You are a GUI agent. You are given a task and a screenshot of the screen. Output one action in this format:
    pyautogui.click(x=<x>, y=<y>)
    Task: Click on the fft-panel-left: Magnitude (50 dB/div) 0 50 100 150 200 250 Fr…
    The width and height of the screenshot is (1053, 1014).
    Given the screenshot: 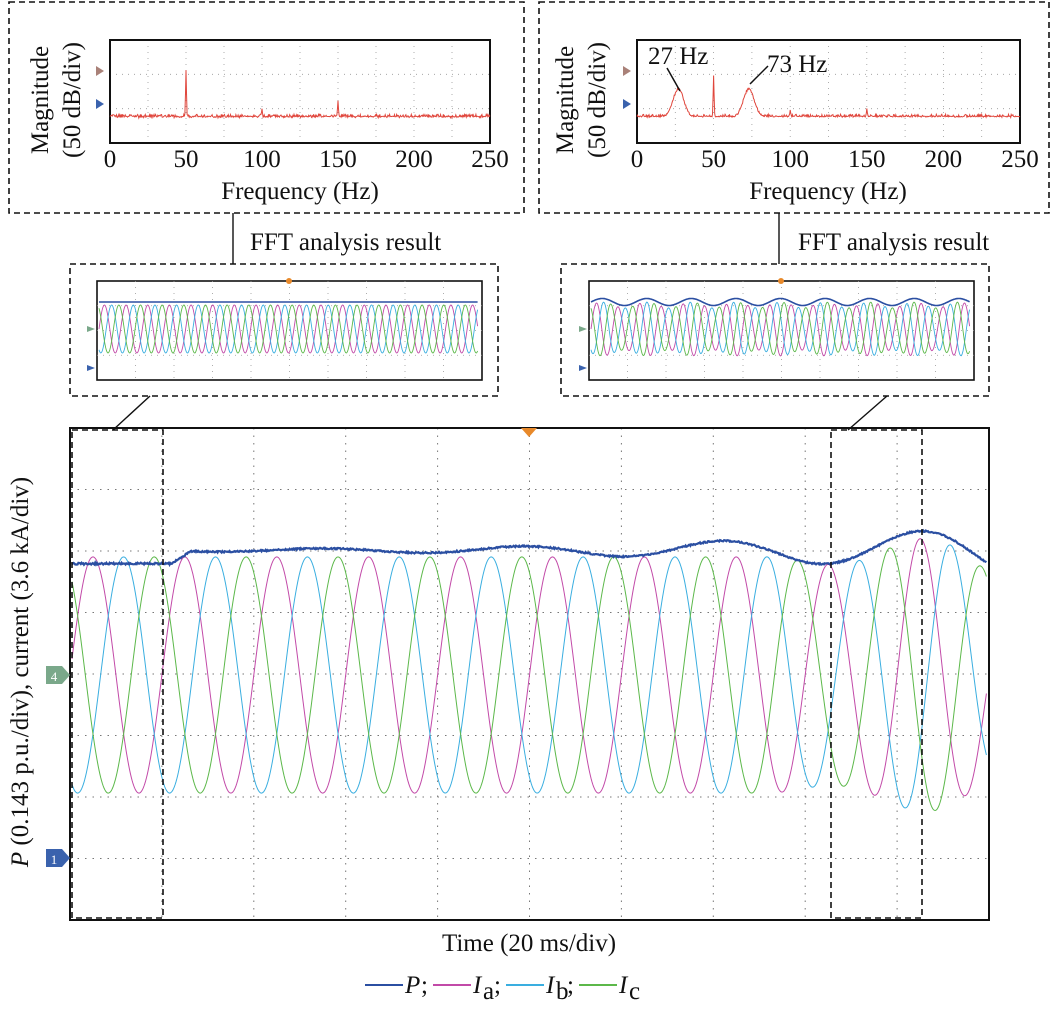 What is the action you would take?
    pyautogui.click(x=266, y=107)
    